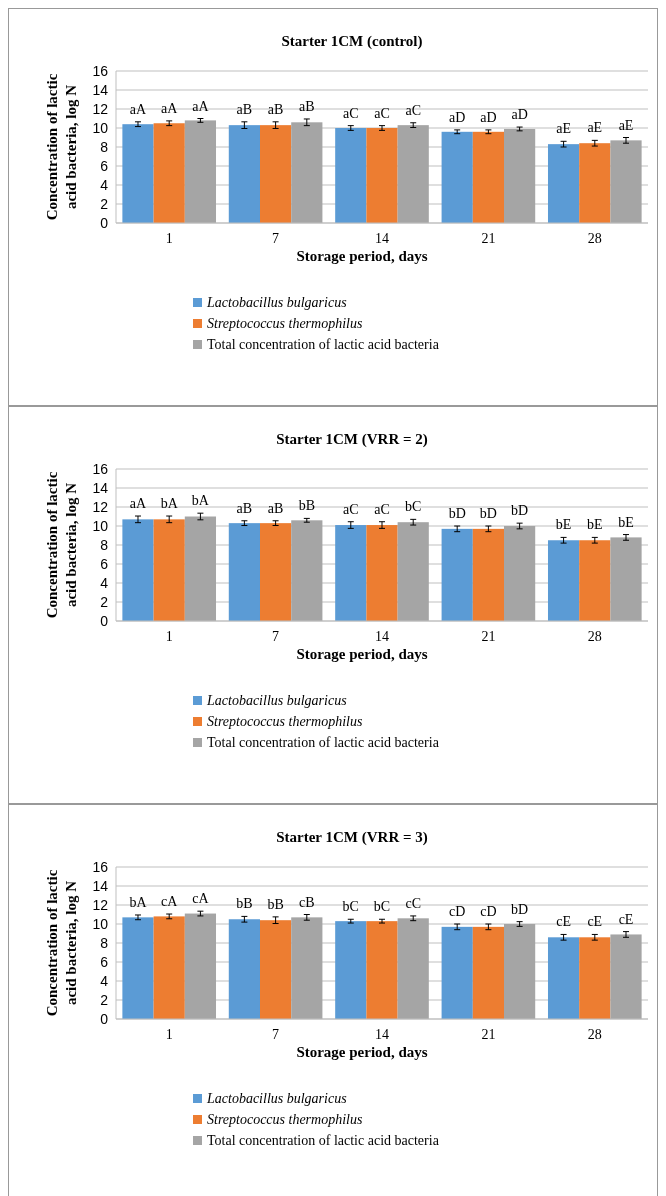 This screenshot has width=666, height=1196. I want to click on y-tick-label: 0, so click(104, 620).